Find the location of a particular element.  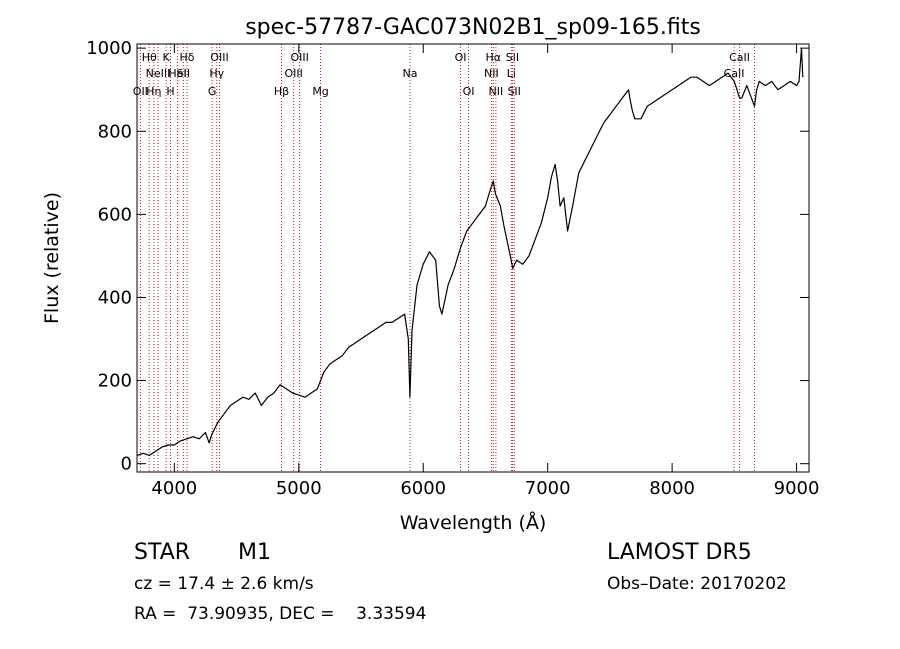

line-label-20: Hα is located at coordinates (494, 57).